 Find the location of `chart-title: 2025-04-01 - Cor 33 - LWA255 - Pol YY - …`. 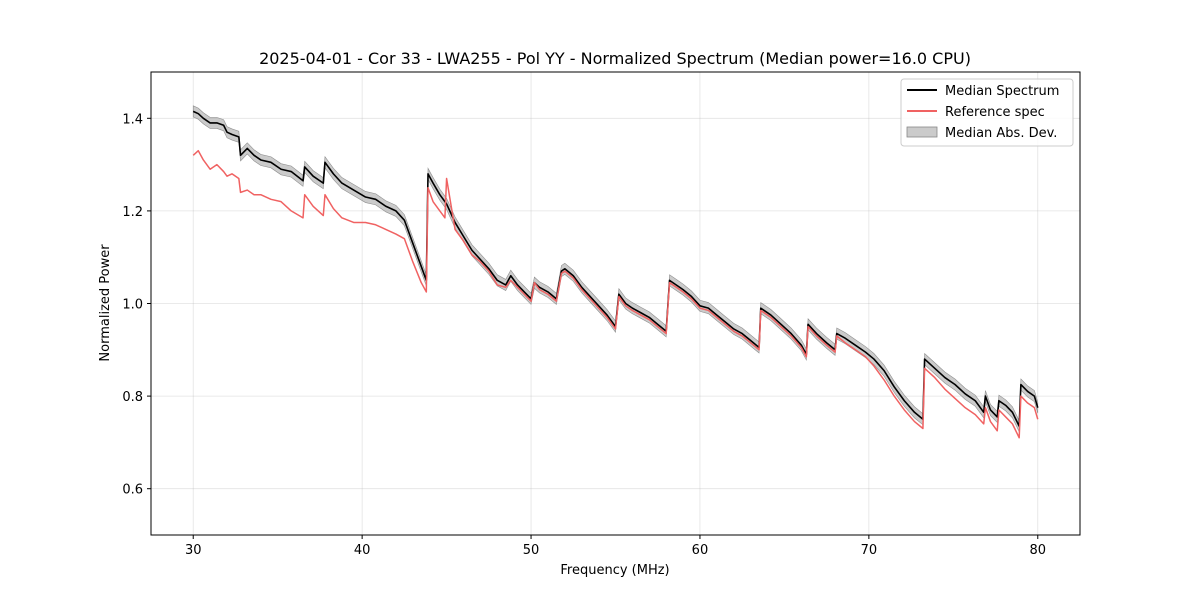

chart-title: 2025-04-01 - Cor 33 - LWA255 - Pol YY - … is located at coordinates (615, 58).